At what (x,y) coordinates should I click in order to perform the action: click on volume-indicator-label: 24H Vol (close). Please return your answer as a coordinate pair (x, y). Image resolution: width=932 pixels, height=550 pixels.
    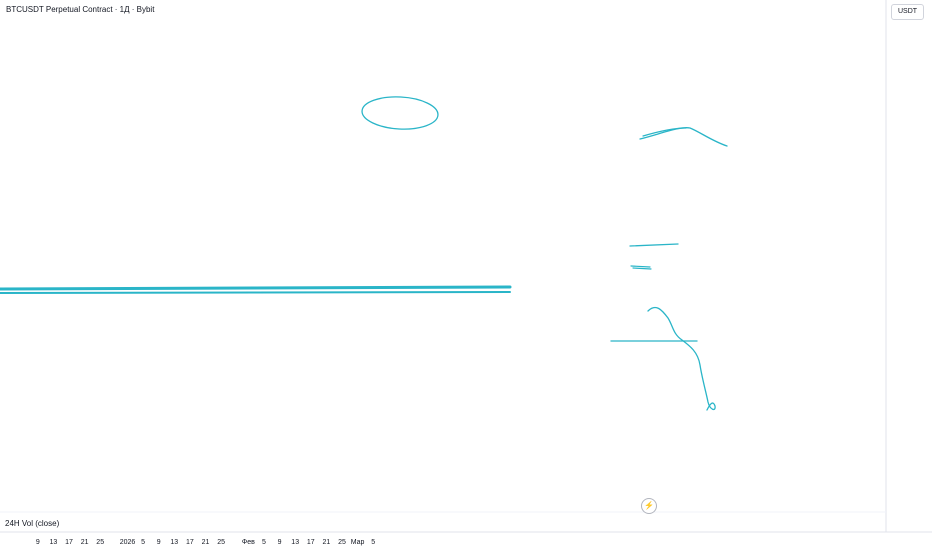
    Looking at the image, I should click on (32, 523).